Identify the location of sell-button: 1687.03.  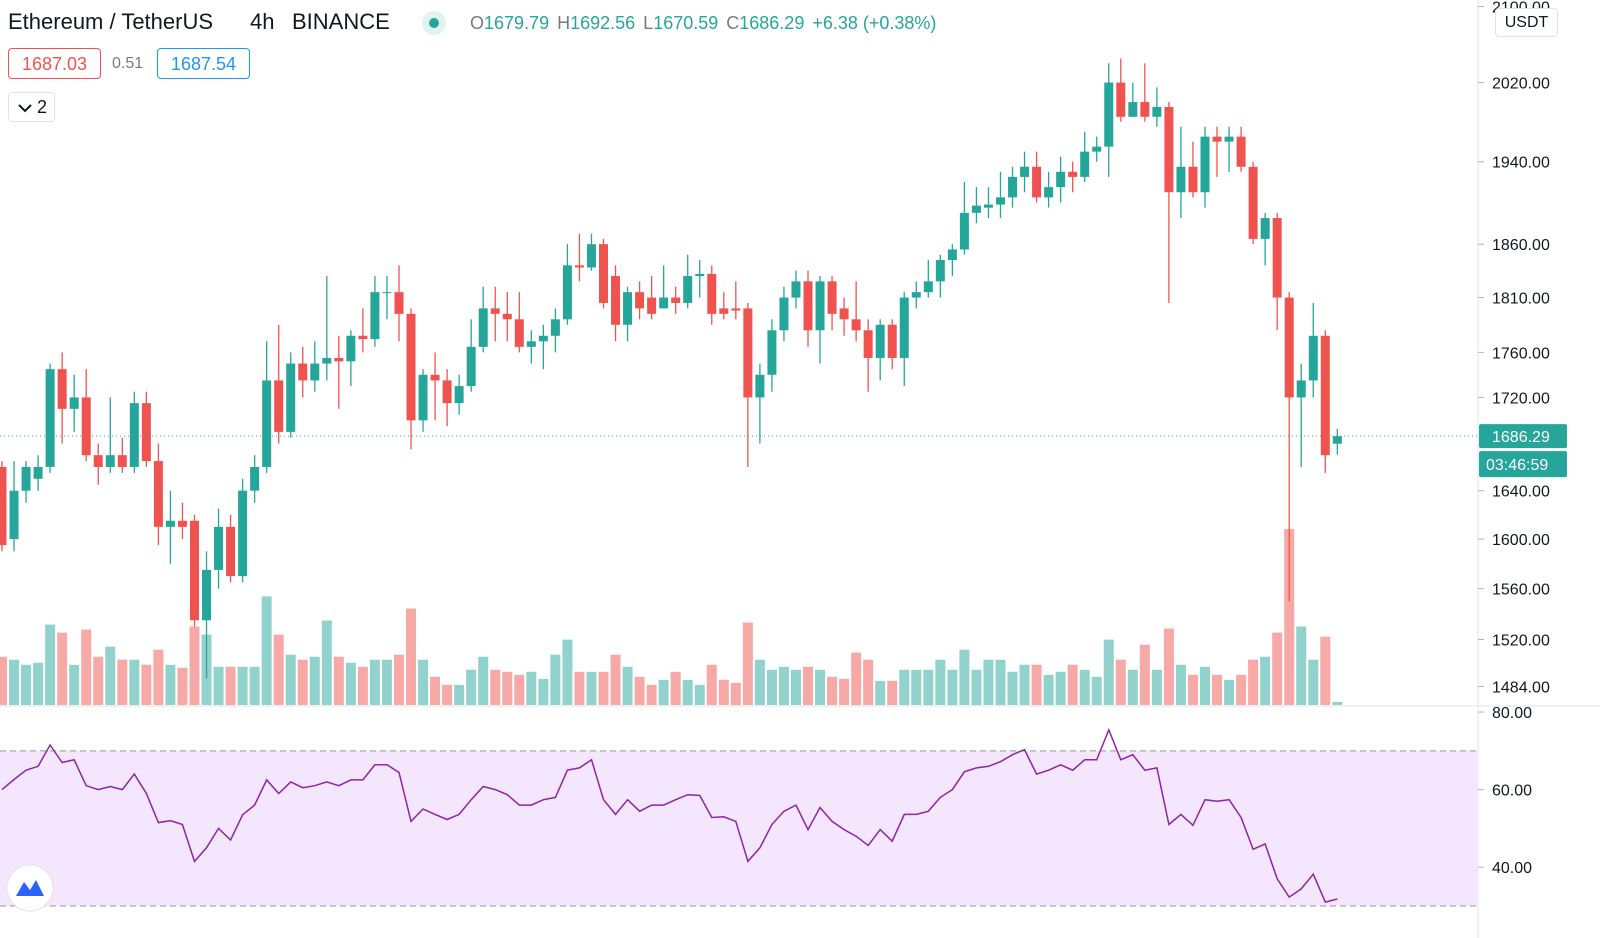
(54, 63).